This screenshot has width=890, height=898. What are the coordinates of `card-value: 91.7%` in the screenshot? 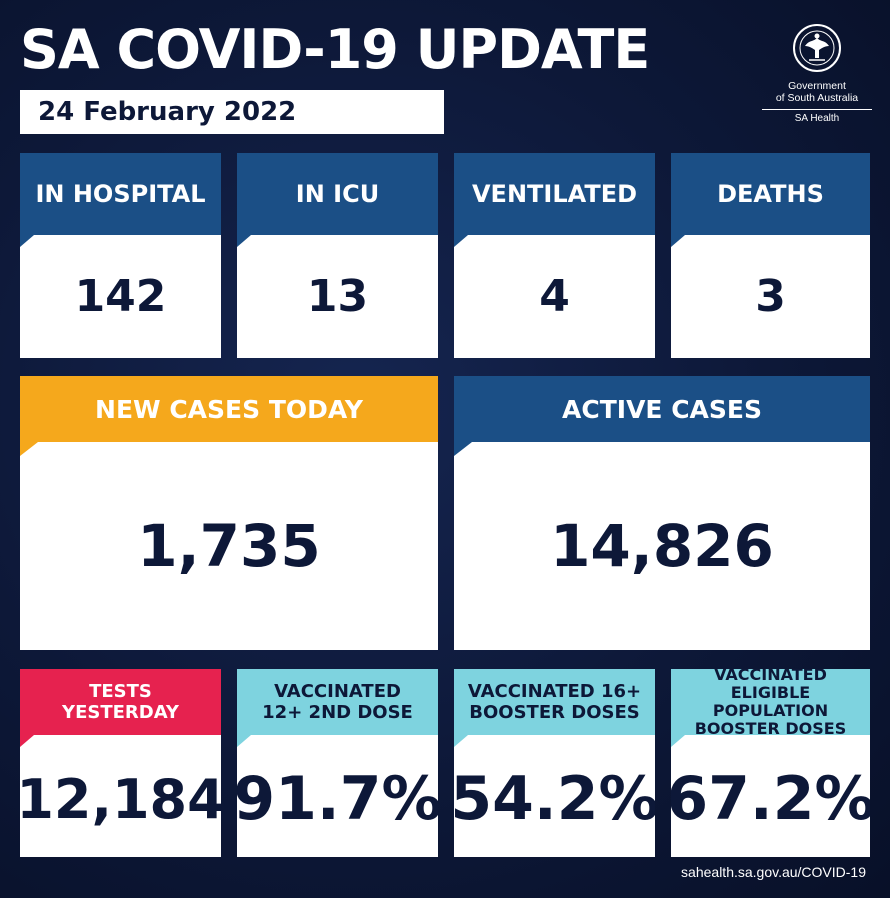 It's located at (337, 799).